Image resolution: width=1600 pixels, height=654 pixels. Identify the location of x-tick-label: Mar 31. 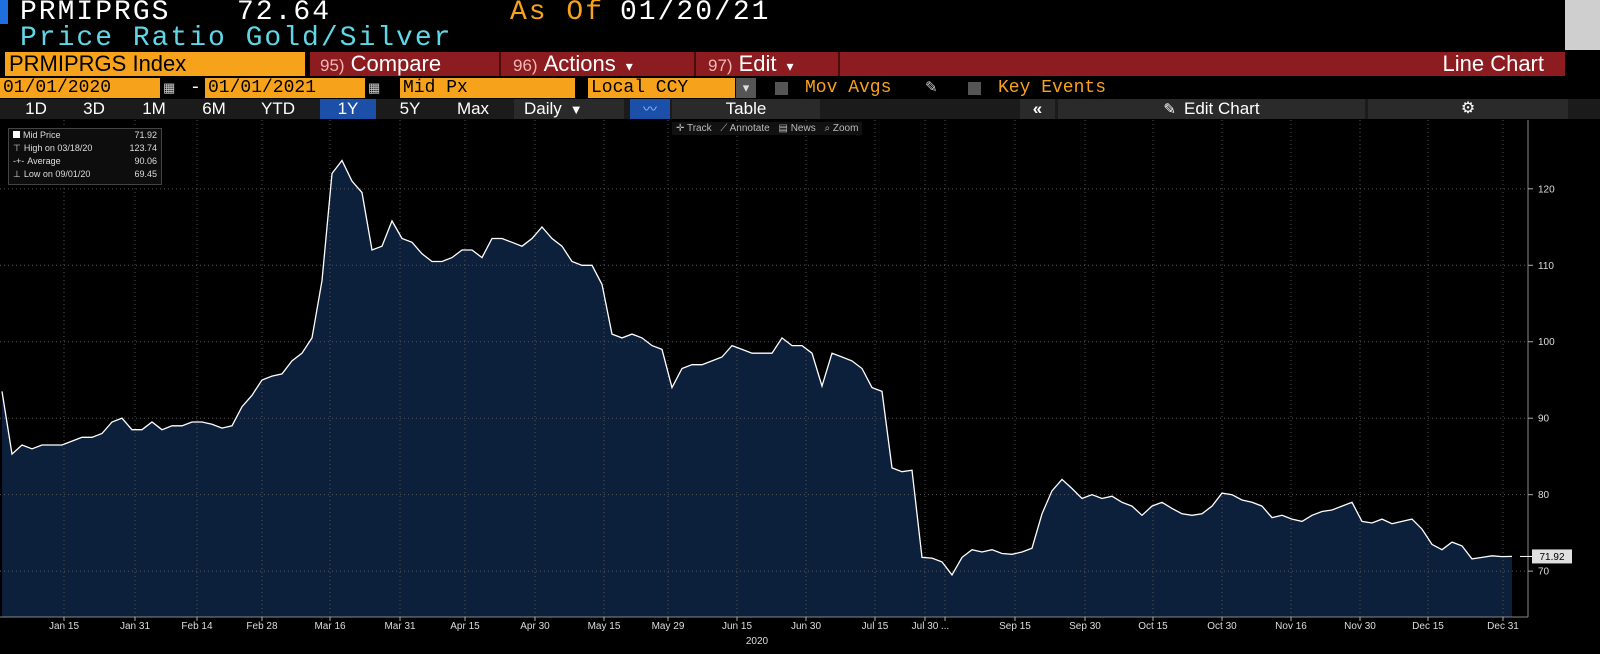
(400, 626).